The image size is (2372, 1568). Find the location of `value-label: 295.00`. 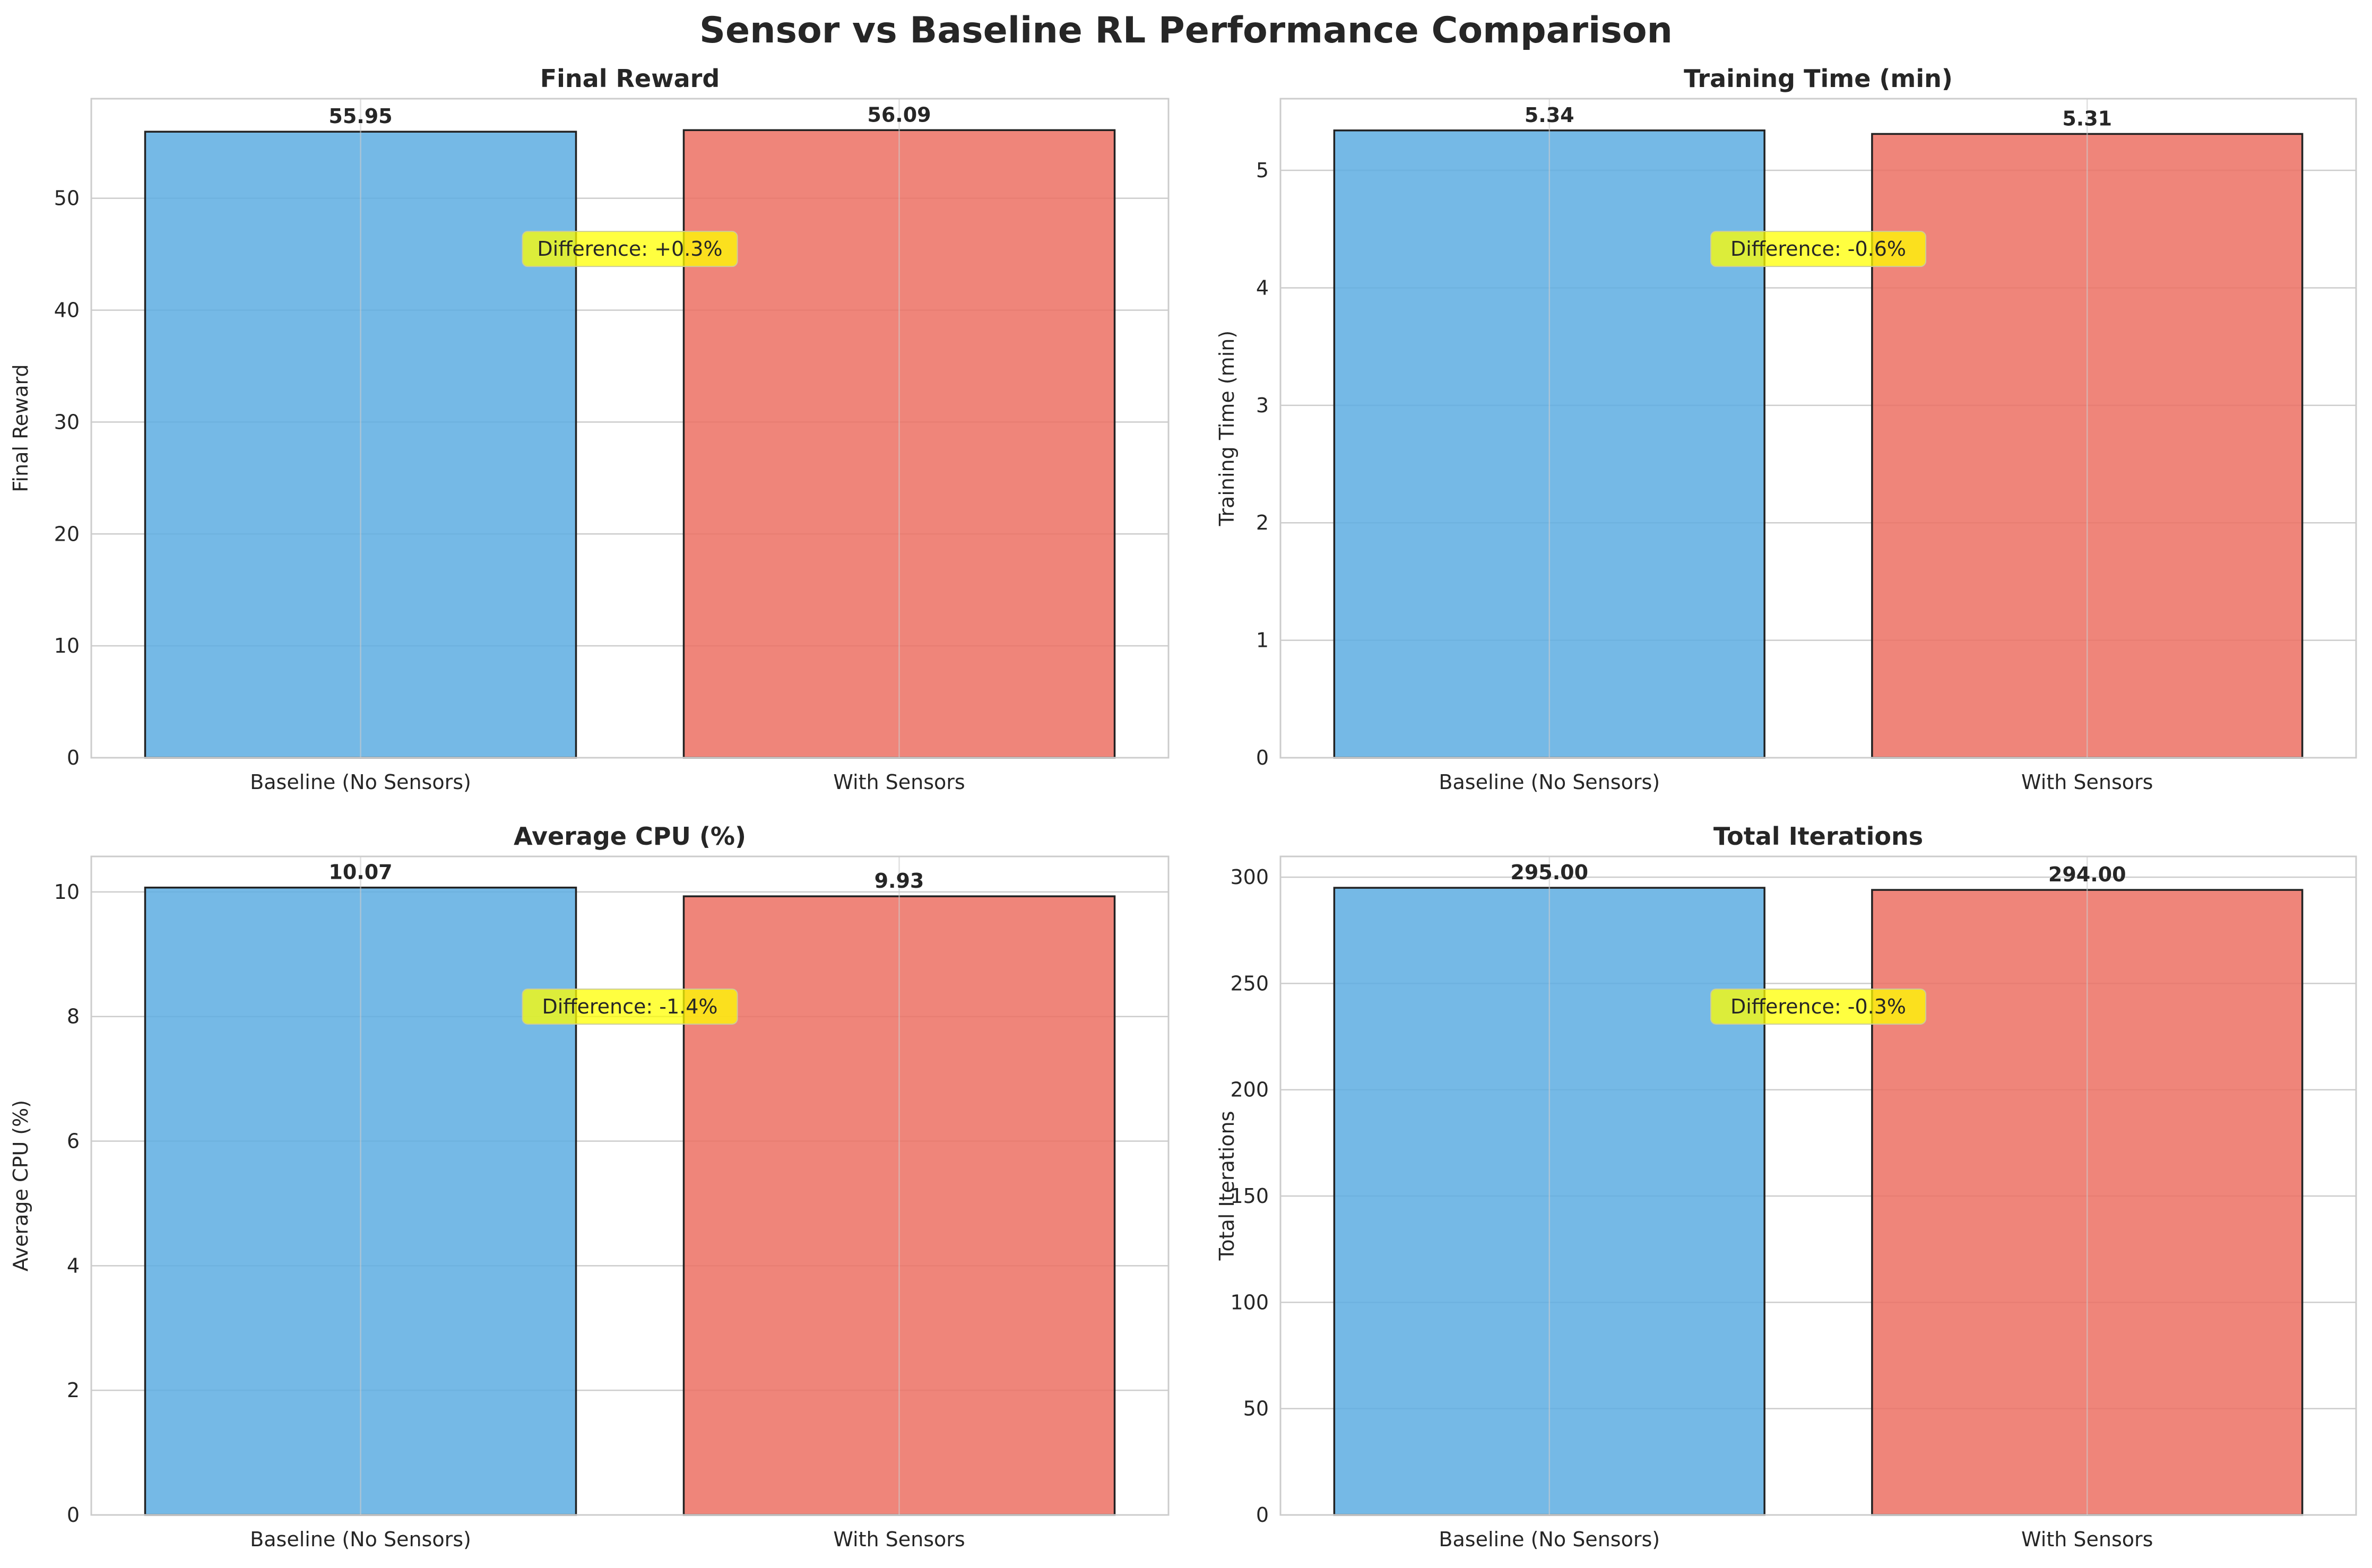

value-label: 295.00 is located at coordinates (1549, 872).